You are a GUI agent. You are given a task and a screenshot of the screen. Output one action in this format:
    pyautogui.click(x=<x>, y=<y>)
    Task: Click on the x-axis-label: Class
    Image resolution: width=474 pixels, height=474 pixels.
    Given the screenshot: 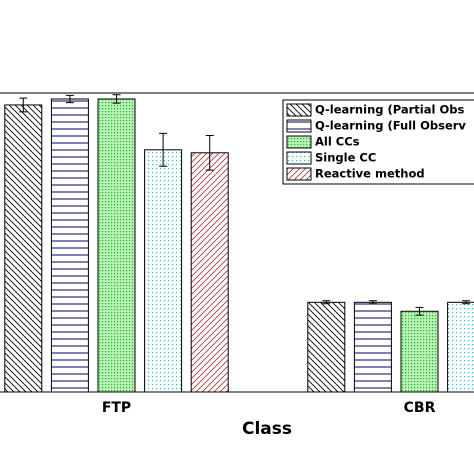 What is the action you would take?
    pyautogui.click(x=267, y=429)
    